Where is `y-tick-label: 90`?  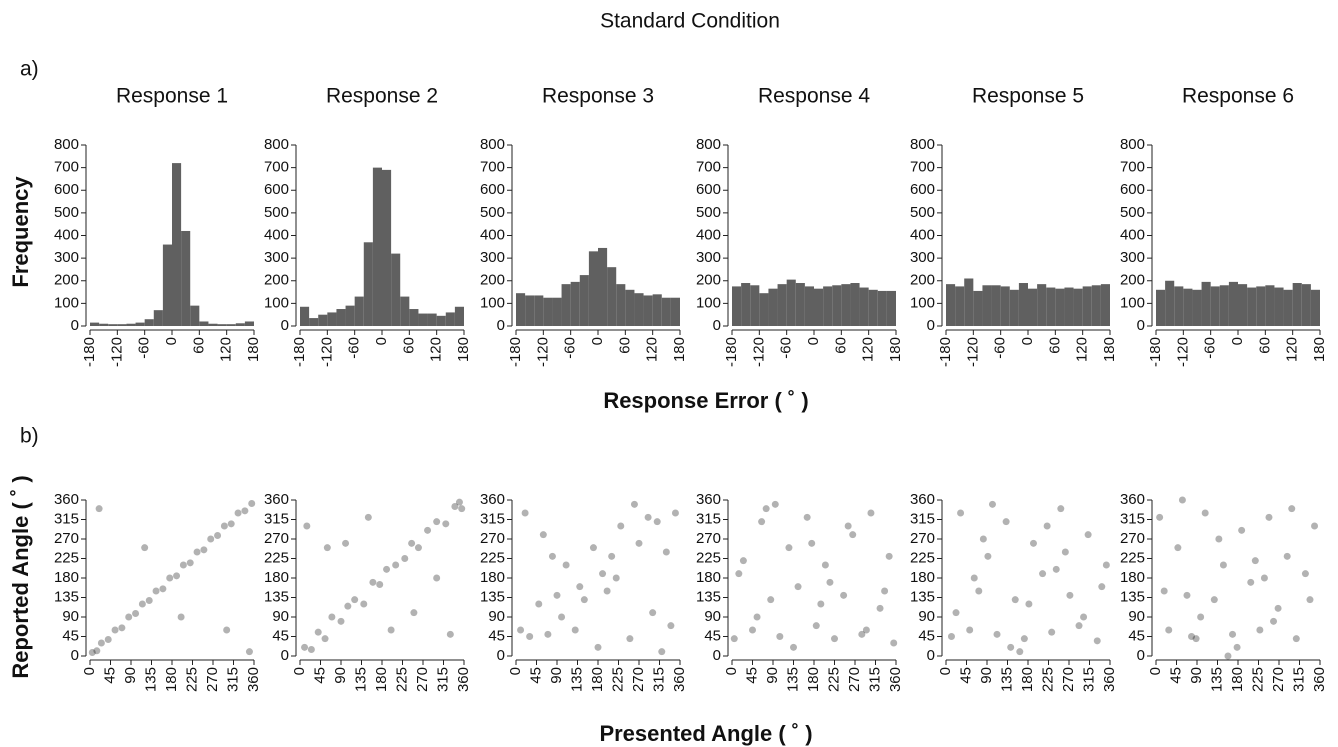 y-tick-label: 90 is located at coordinates (712, 616).